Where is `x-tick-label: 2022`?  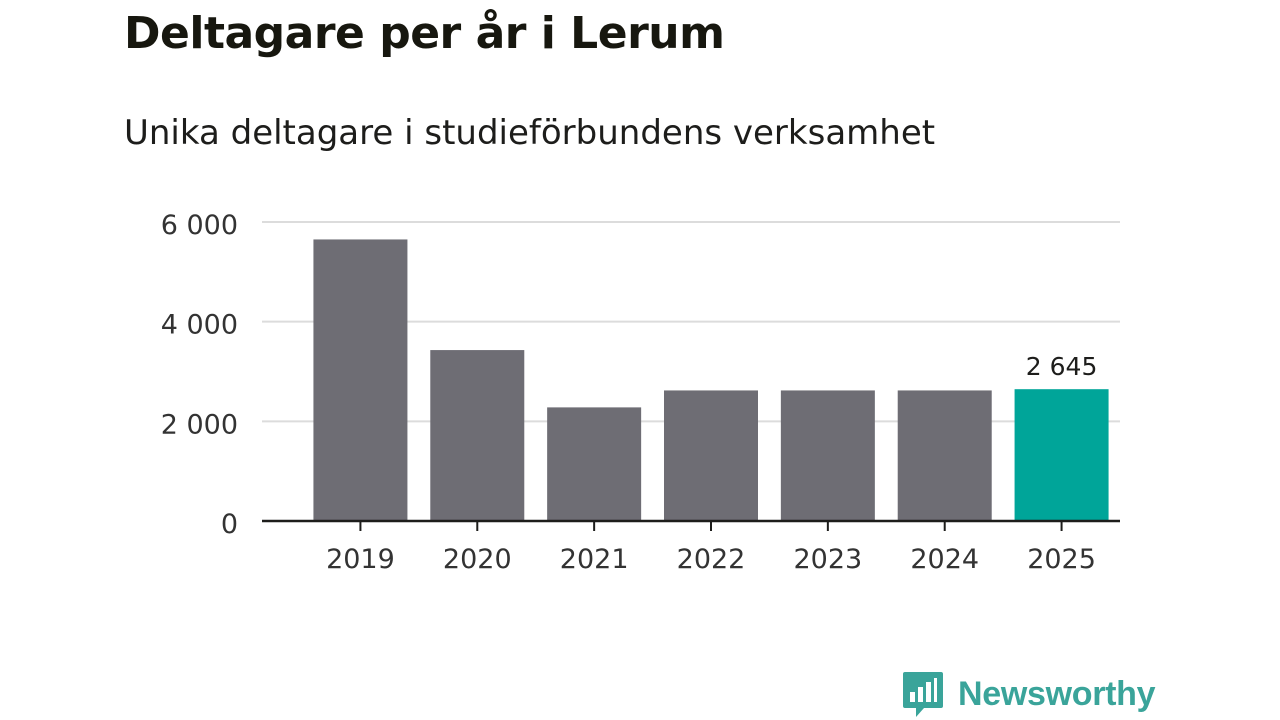
x-tick-label: 2022 is located at coordinates (711, 559).